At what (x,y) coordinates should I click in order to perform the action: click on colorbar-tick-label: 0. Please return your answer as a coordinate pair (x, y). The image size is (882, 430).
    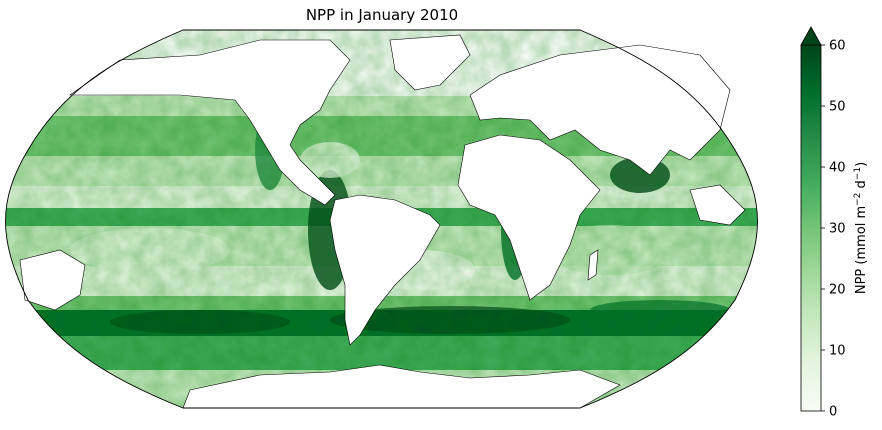
    Looking at the image, I should click on (833, 412).